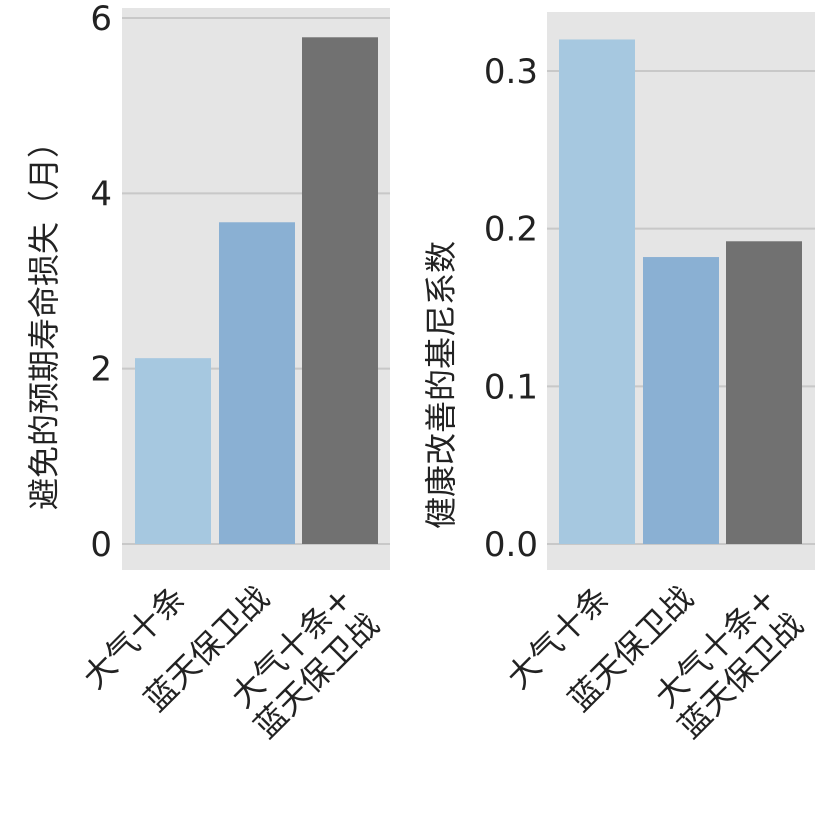 Image resolution: width=827 pixels, height=826 pixels. What do you see at coordinates (441, 385) in the screenshot?
I see `y-axis-label: 健康改善的基尼系数` at bounding box center [441, 385].